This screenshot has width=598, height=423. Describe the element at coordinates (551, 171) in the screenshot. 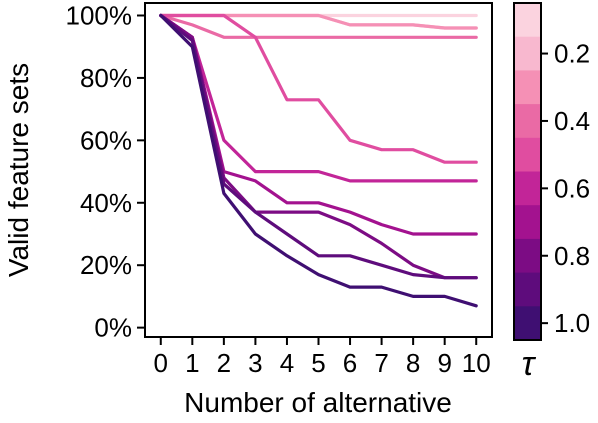

I see `colorbar: 0.2 0.4 0.6 0.8 1.0` at that location.